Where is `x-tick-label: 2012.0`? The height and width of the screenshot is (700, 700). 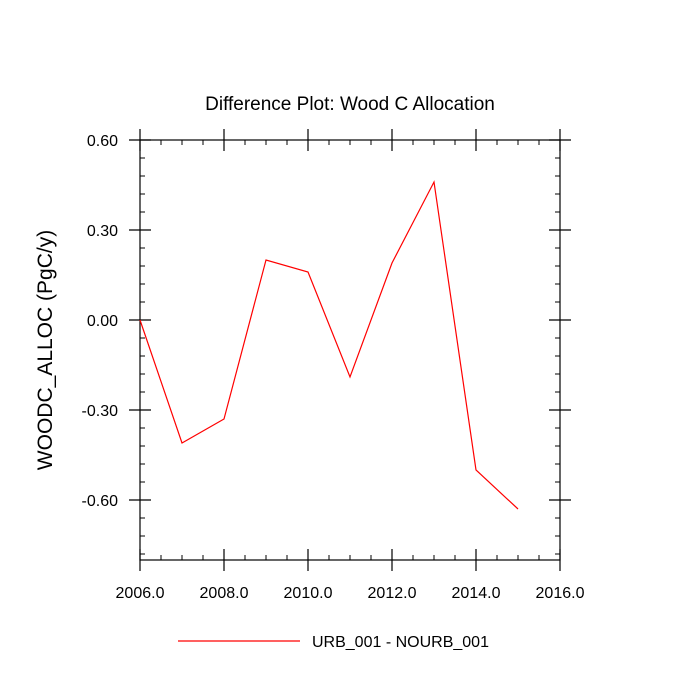
x-tick-label: 2012.0 is located at coordinates (392, 593).